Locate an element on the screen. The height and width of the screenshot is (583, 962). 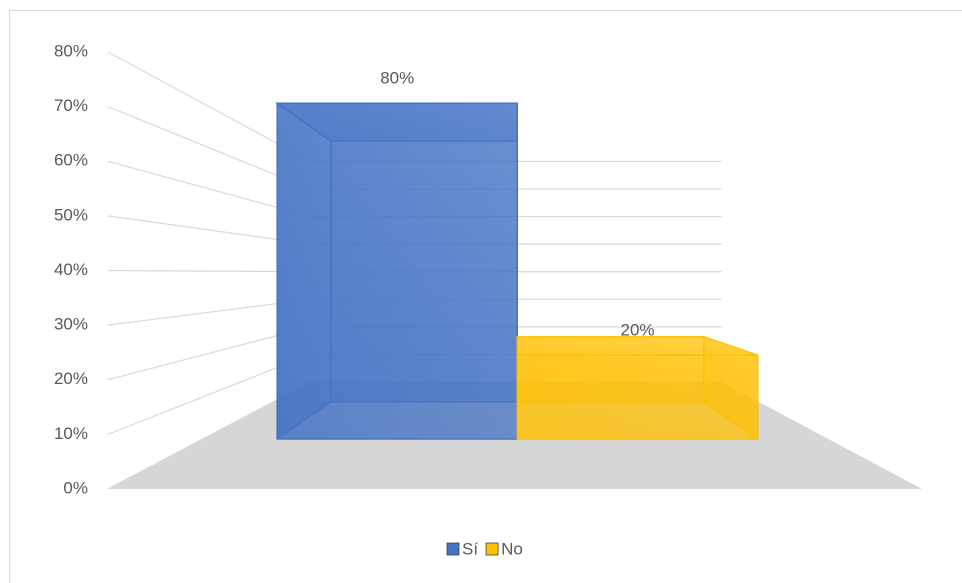
value-label: 80% is located at coordinates (397, 78).